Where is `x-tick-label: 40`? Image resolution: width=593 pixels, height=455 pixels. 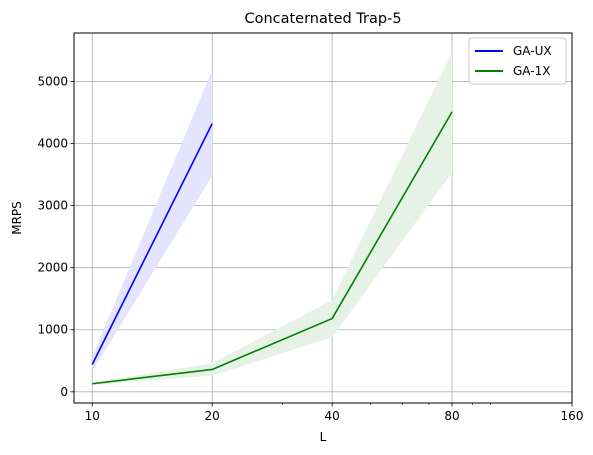 x-tick-label: 40 is located at coordinates (331, 416).